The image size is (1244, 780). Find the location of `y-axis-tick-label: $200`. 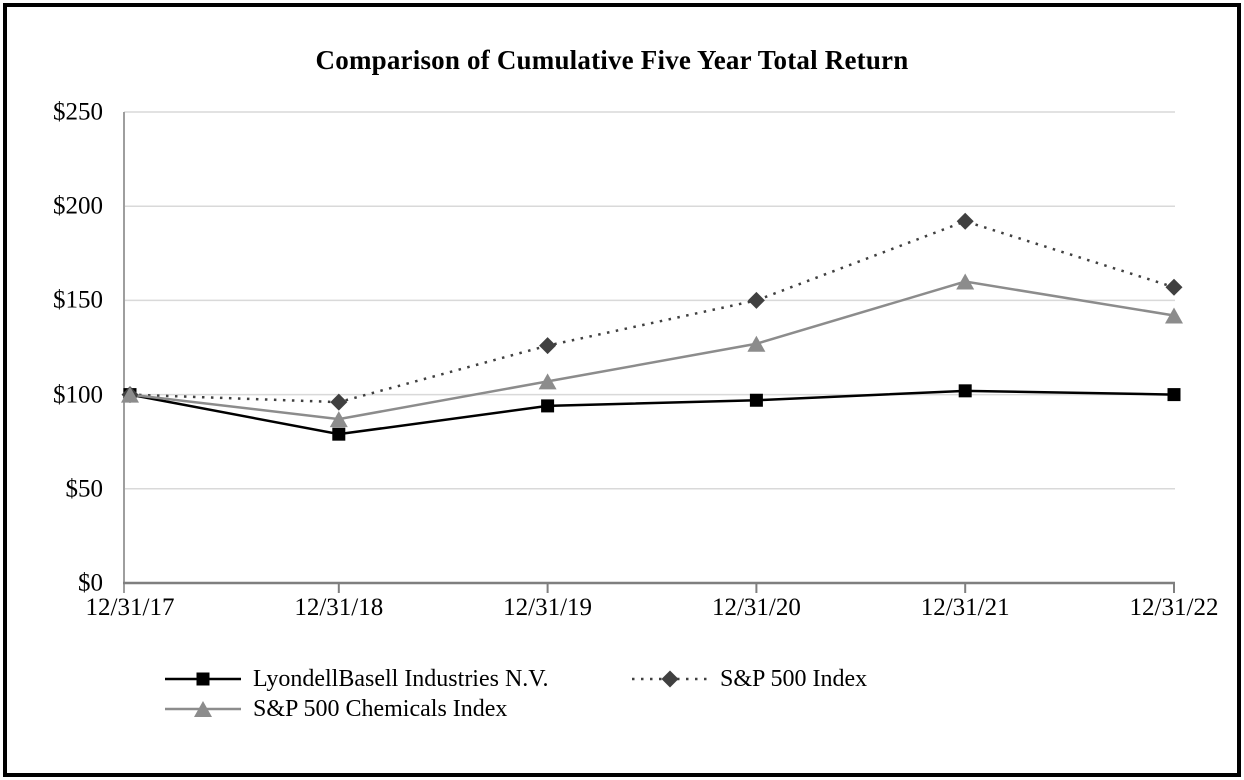

y-axis-tick-label: $200 is located at coordinates (78, 206).